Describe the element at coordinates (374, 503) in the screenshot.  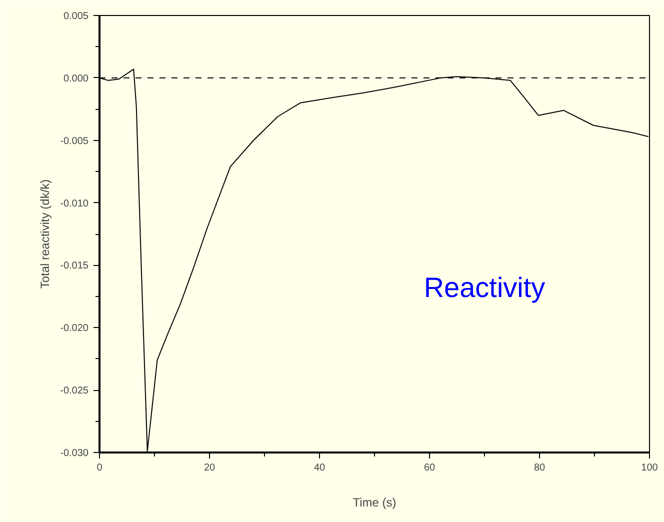
I see `x-axis-title: Time (s)` at that location.